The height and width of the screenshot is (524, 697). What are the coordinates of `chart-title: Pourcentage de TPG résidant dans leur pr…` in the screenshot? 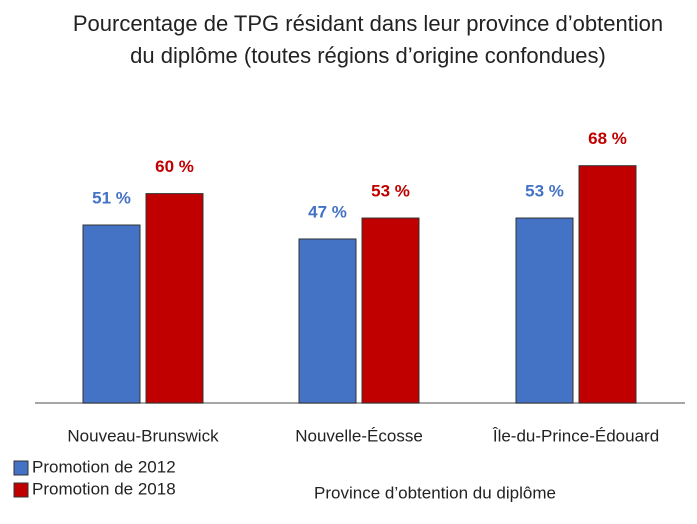 It's located at (368, 39).